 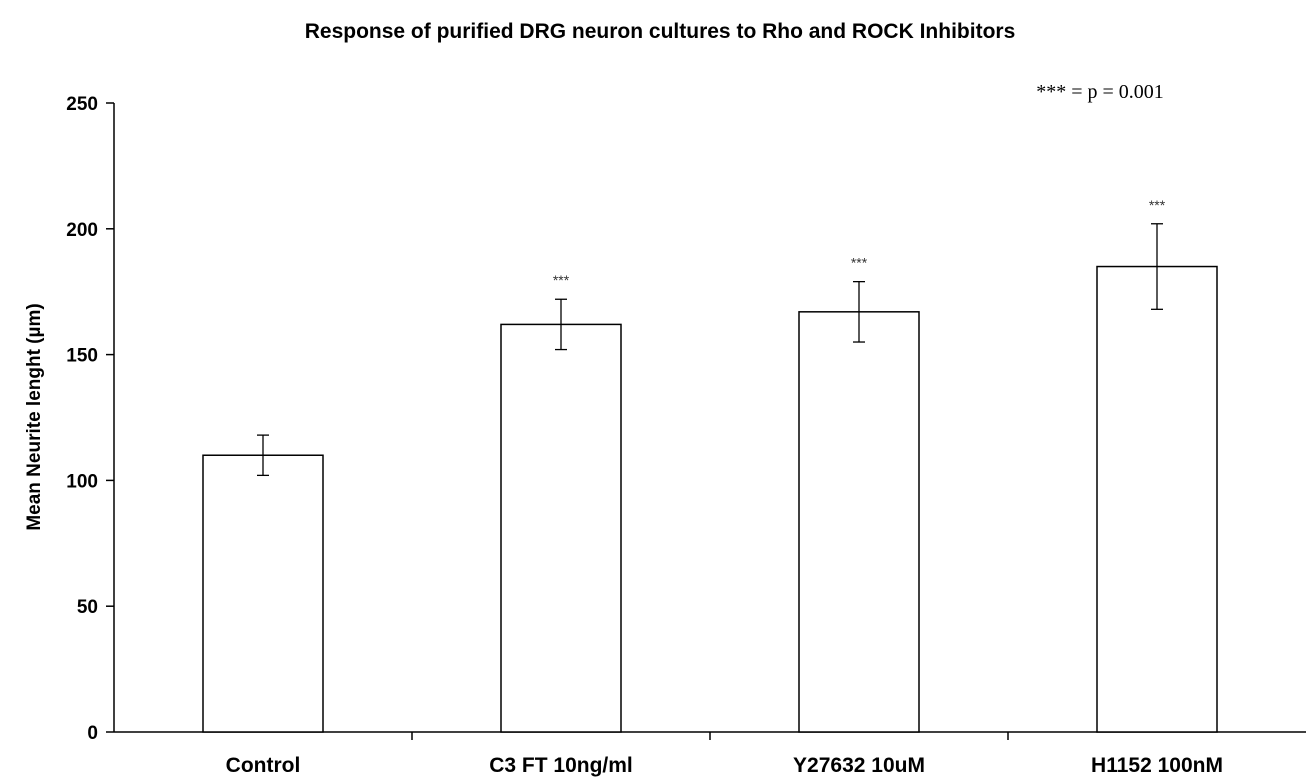 I want to click on x-tick-label: Y27632 10uM, so click(x=859, y=765).